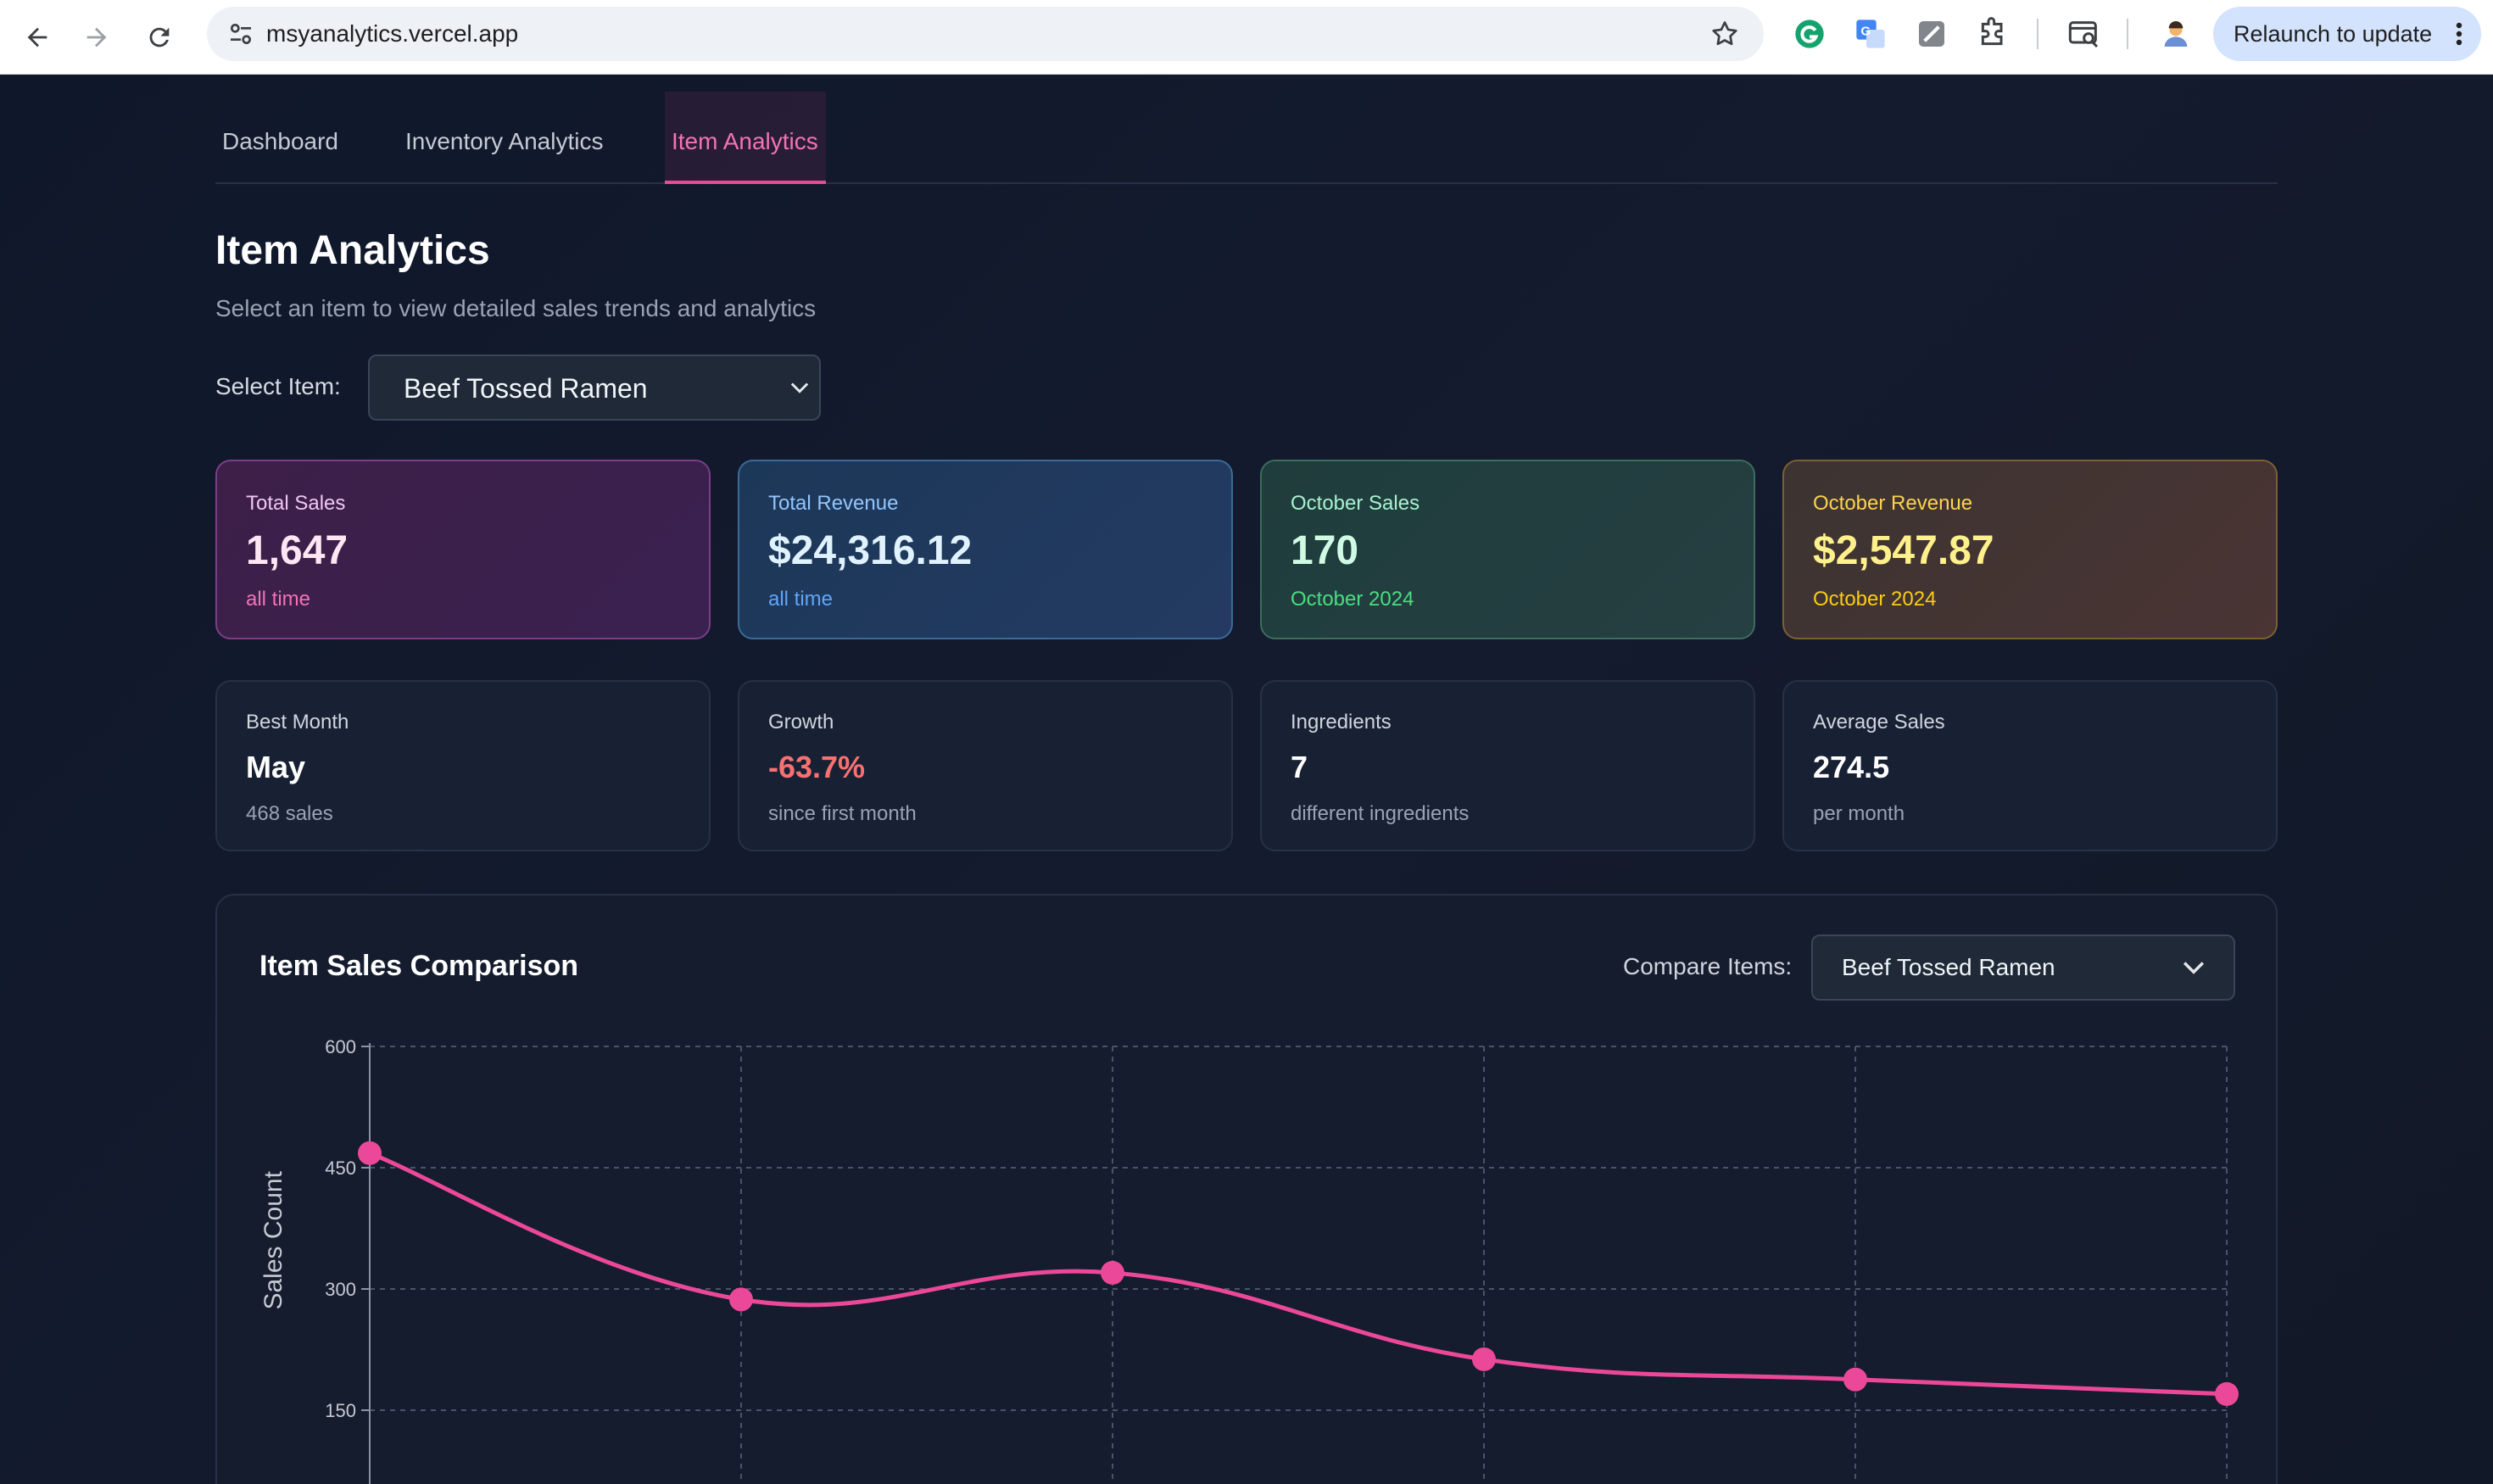 The width and height of the screenshot is (2493, 1484). I want to click on site-settings-icon, so click(240, 33).